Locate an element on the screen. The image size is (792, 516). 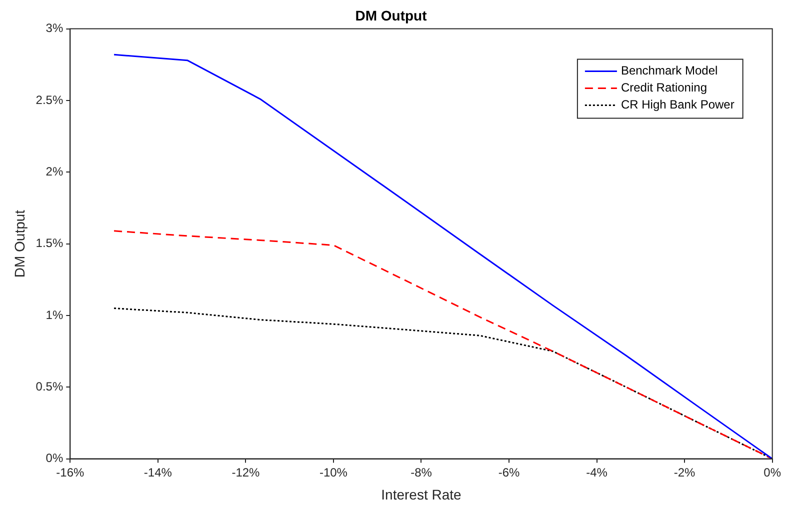
y-tick-label: 1% is located at coordinates (55, 315).